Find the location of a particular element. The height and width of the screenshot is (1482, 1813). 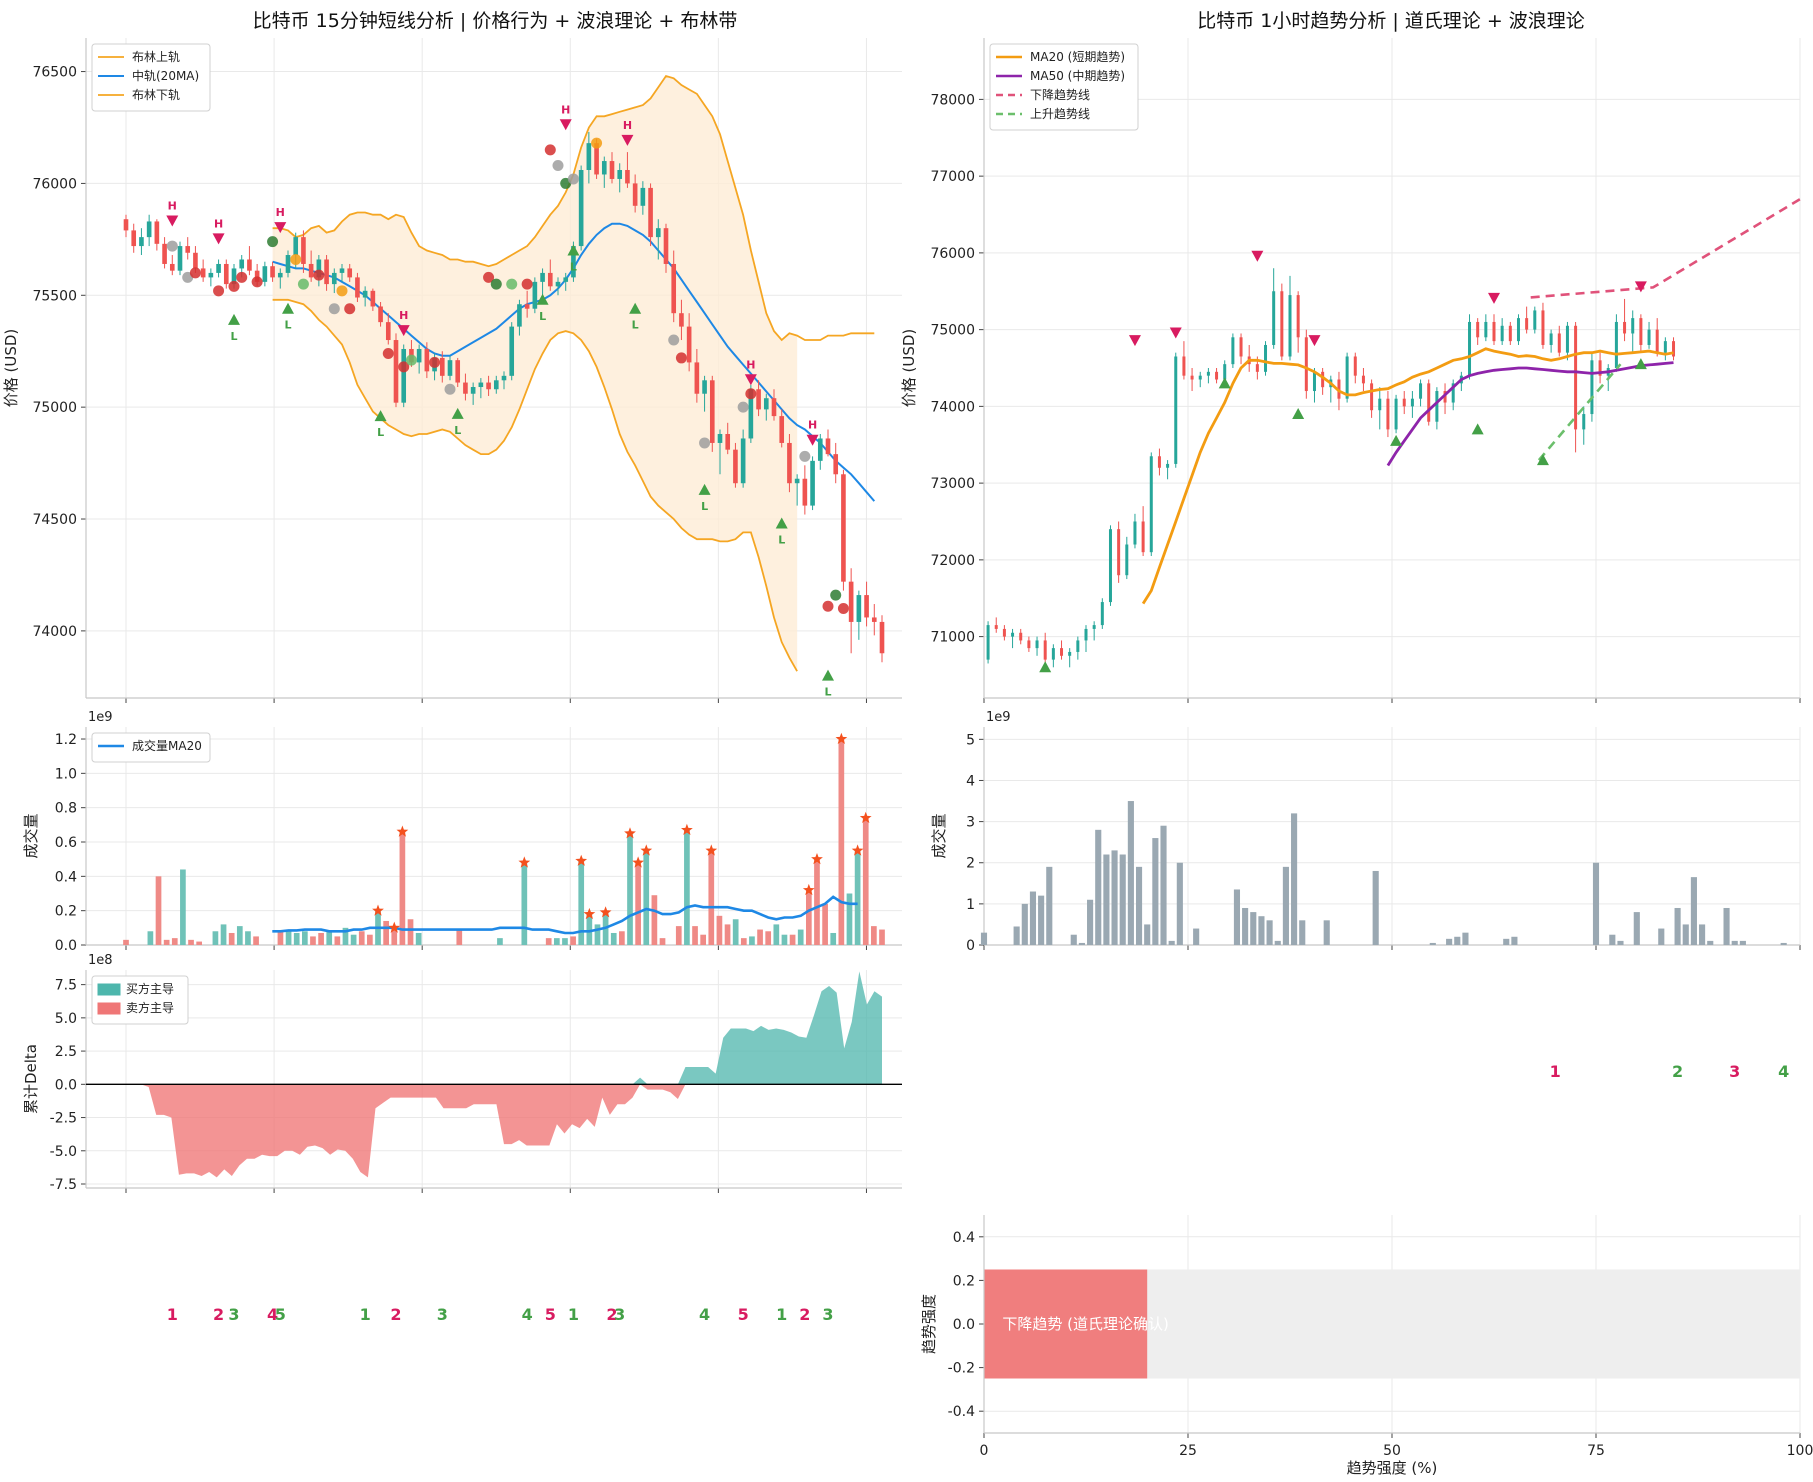

h1-volume-y-tick-label: 3 is located at coordinates (970, 823).